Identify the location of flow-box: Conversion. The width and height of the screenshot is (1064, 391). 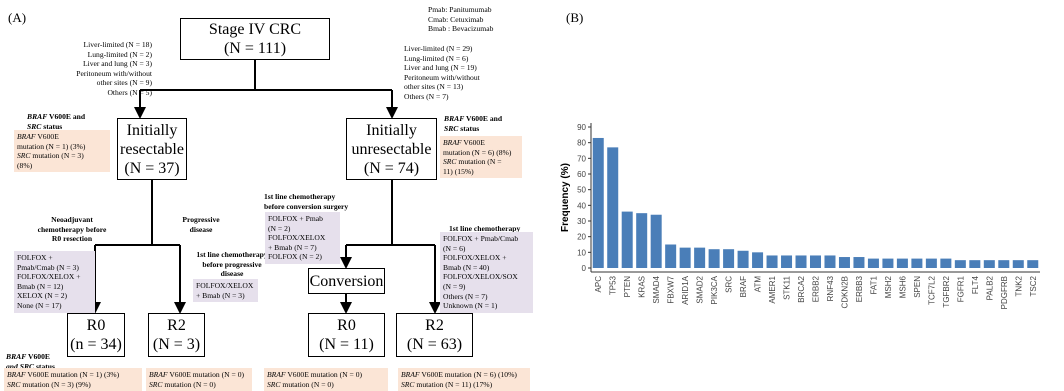
(346, 281).